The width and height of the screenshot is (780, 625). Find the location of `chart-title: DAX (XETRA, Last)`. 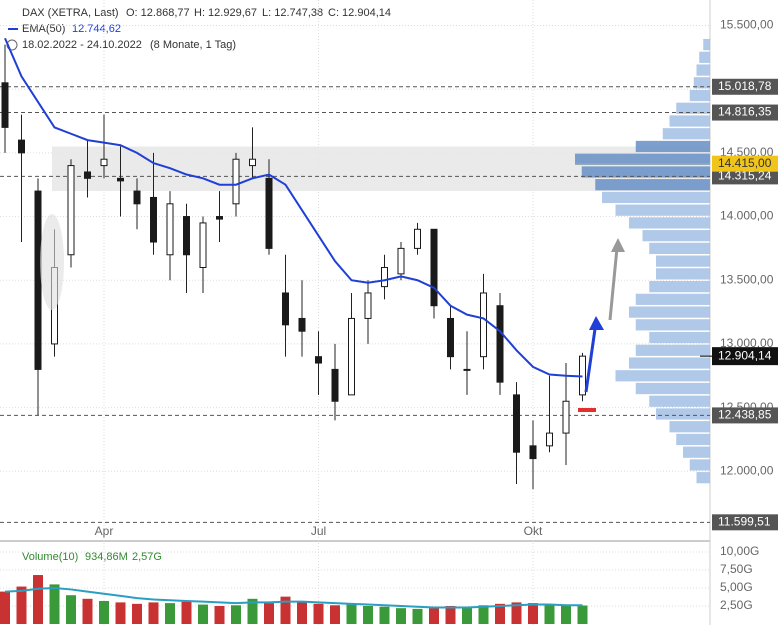

chart-title: DAX (XETRA, Last) is located at coordinates (70, 13).